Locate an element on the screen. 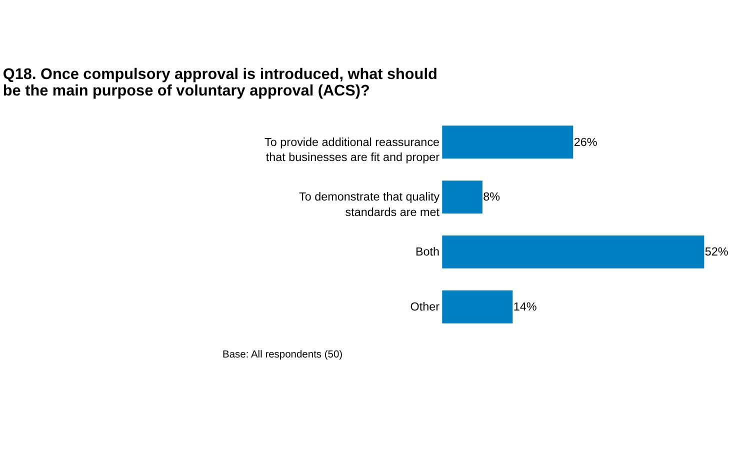 The height and width of the screenshot is (459, 732). data-label: 26% is located at coordinates (586, 142).